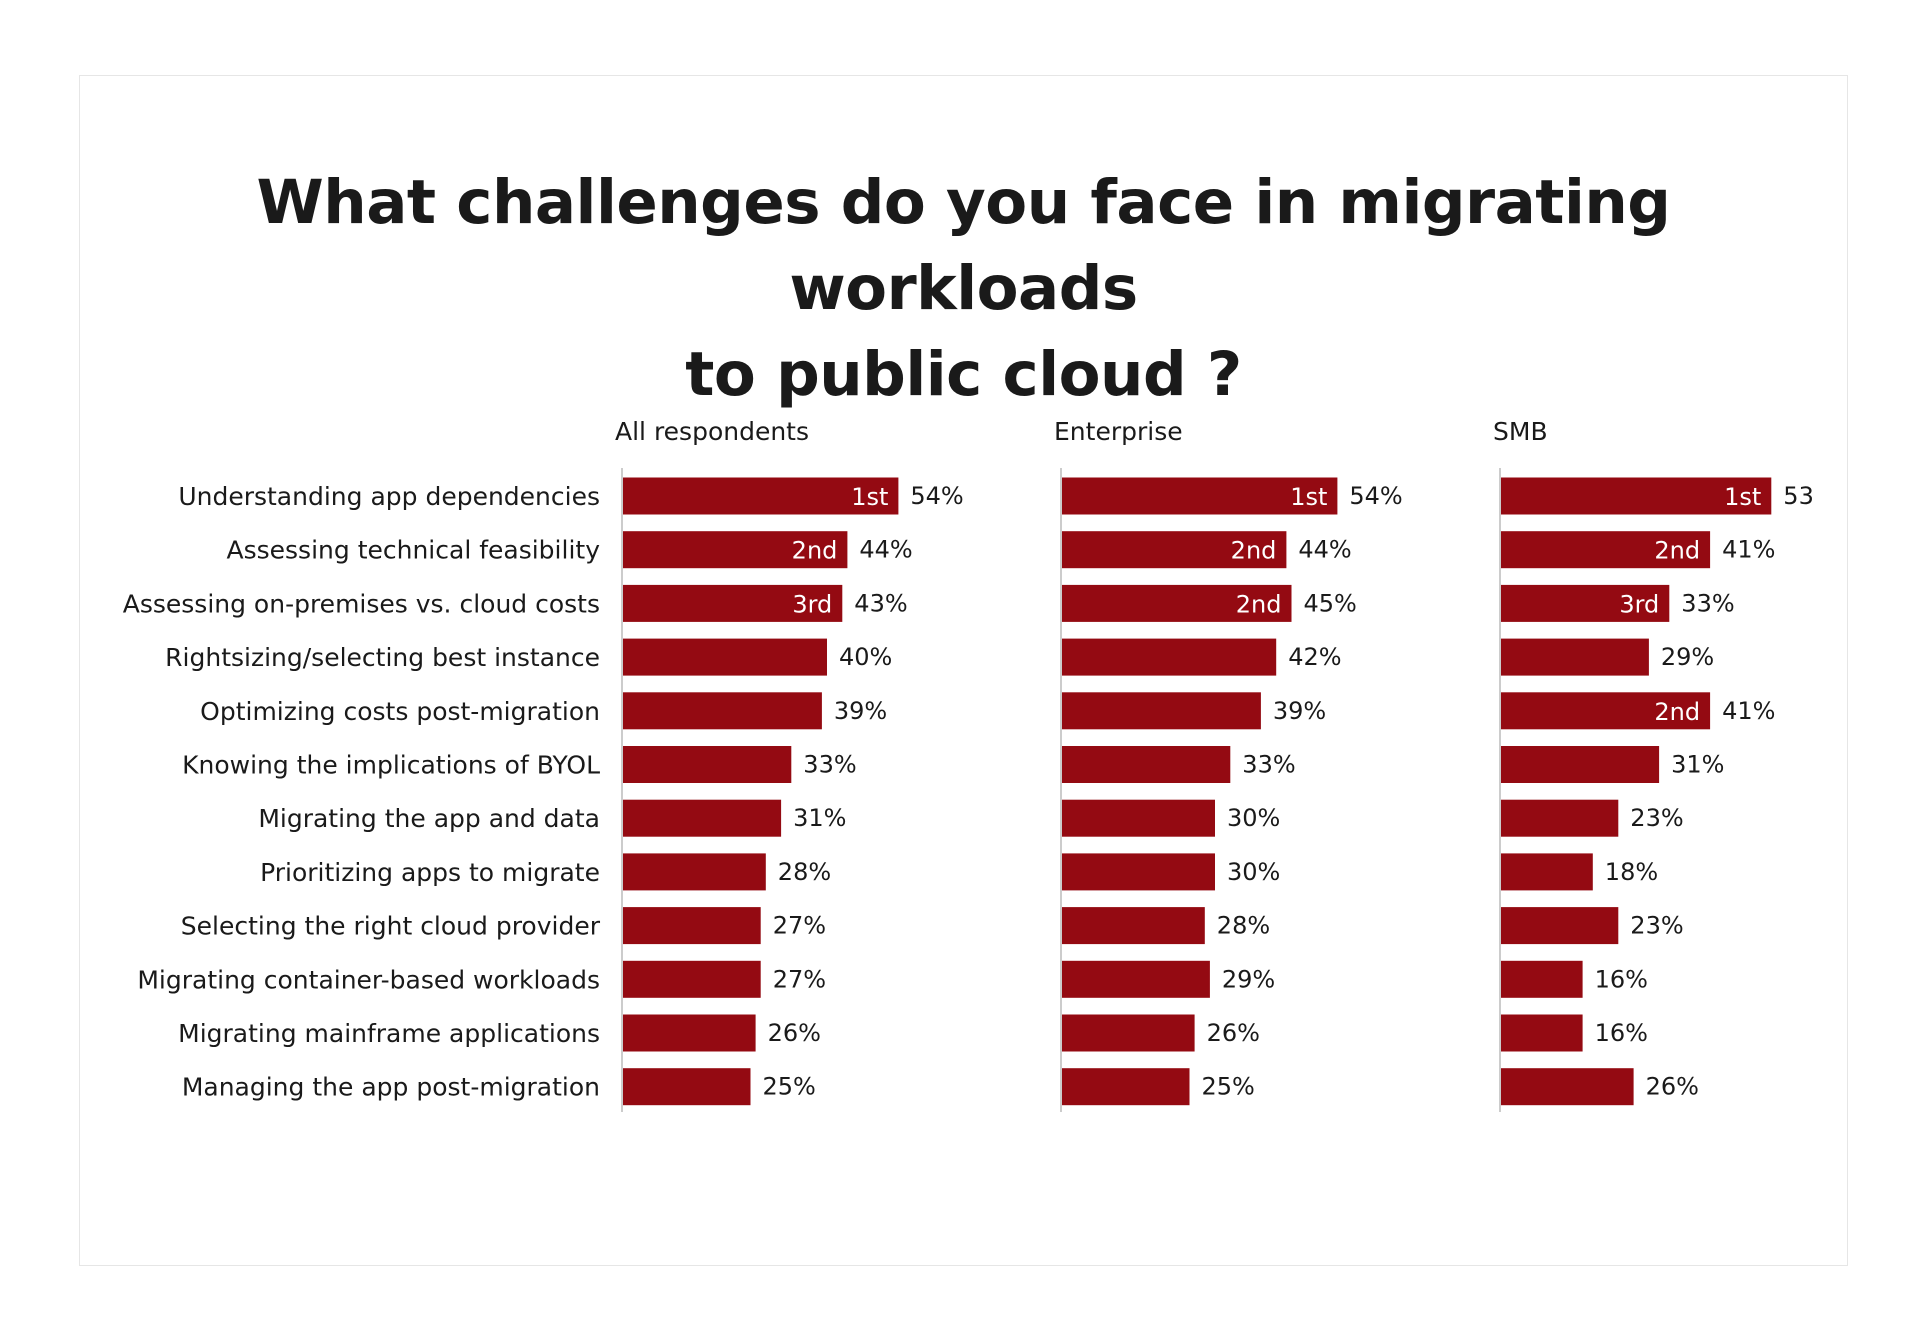 This screenshot has height=1339, width=1920. I want to click on value-label: 53, so click(1798, 496).